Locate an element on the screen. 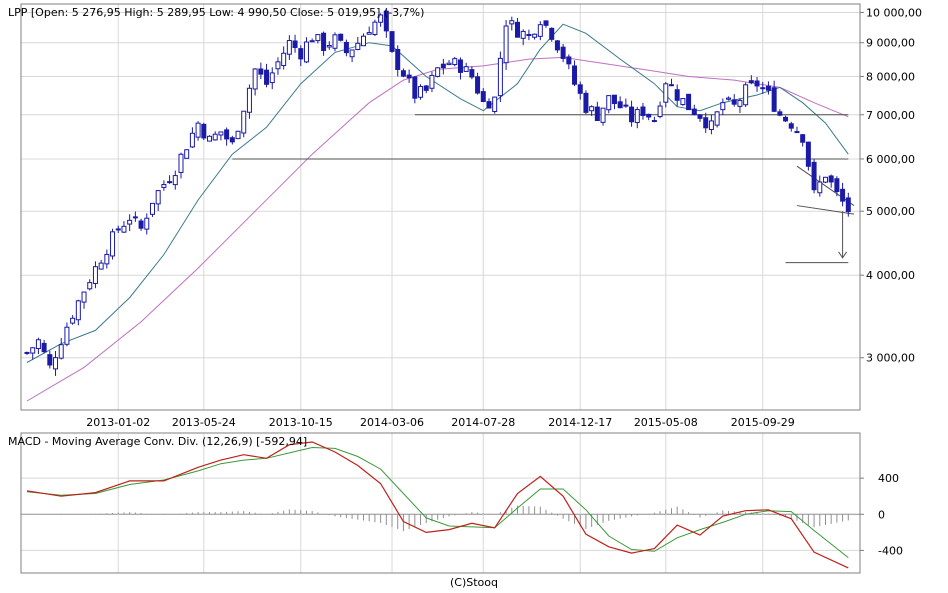 Image resolution: width=948 pixels, height=593 pixels. footer-copyright: (C)Stooq is located at coordinates (474, 582).